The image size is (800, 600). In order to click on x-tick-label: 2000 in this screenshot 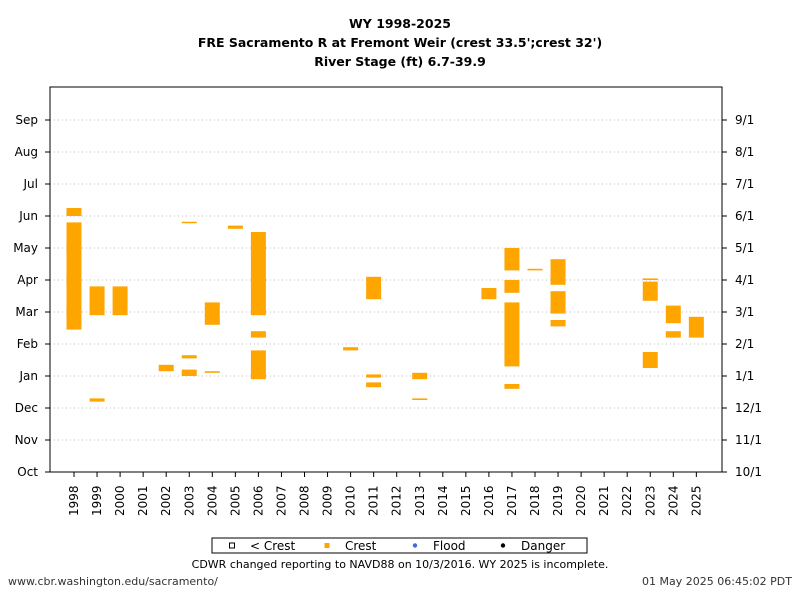, I will do `click(120, 500)`.